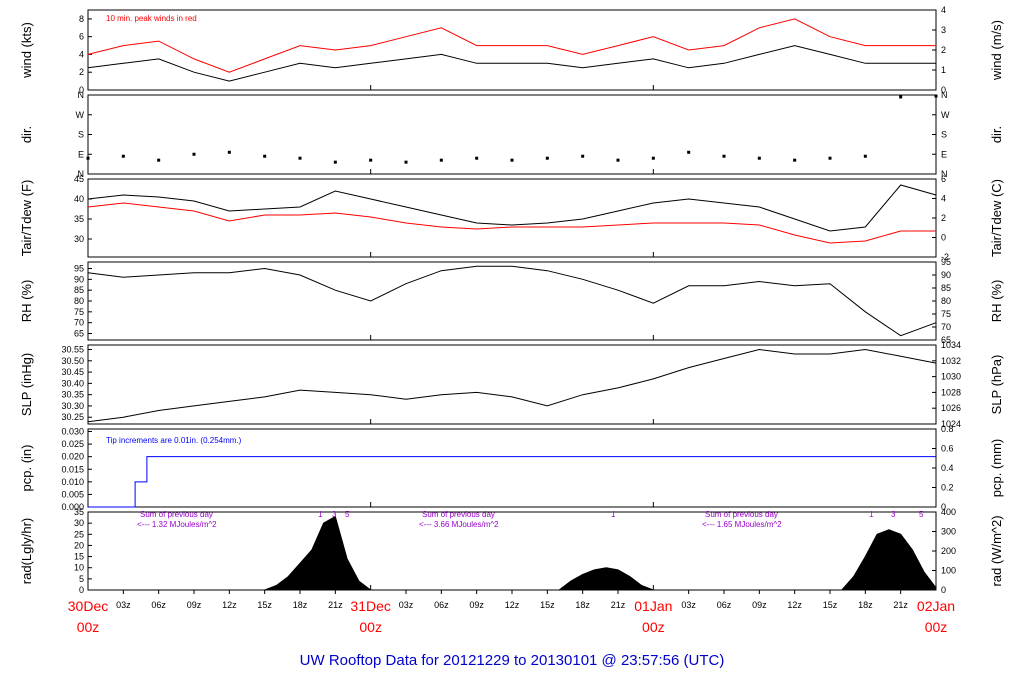 This screenshot has width=1024, height=700. What do you see at coordinates (72, 469) in the screenshot?
I see `y-tick-label: 0.015` at bounding box center [72, 469].